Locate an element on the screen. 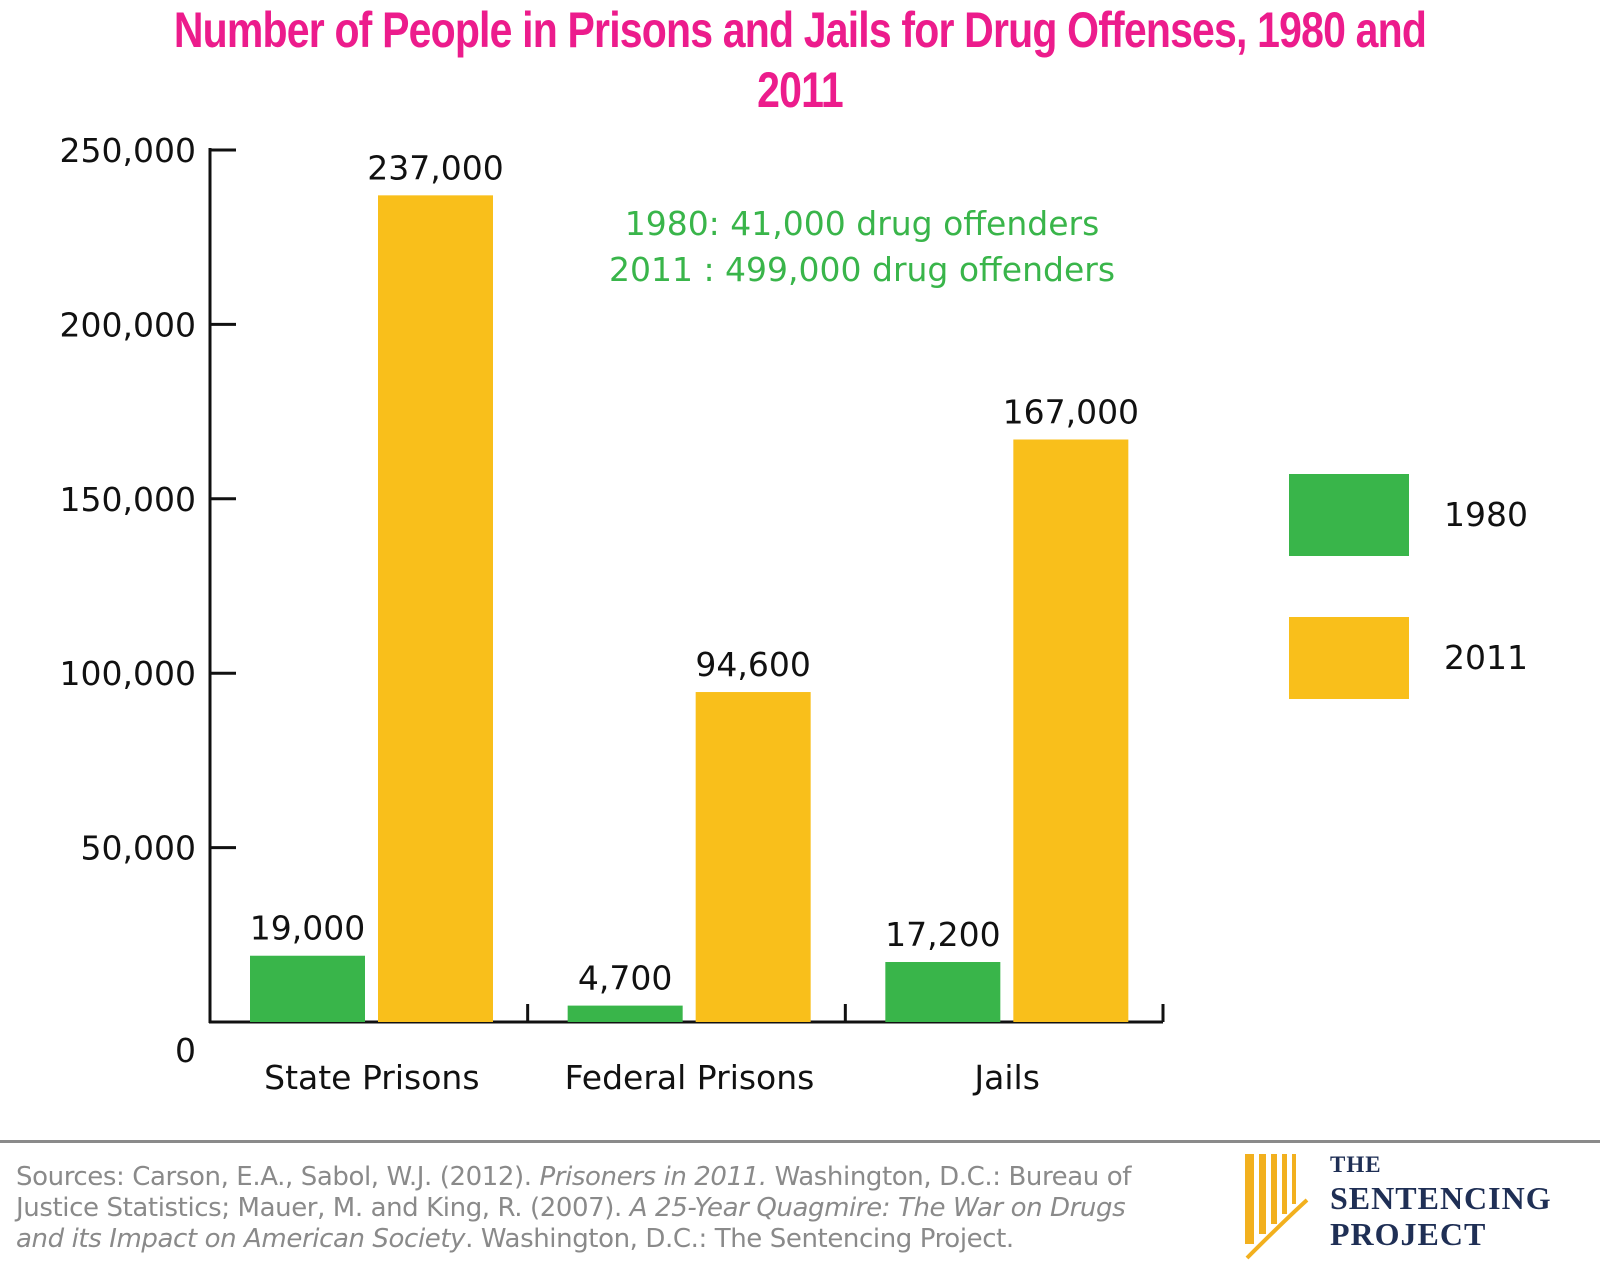 The width and height of the screenshot is (1600, 1269). annotation-line-2: 2011 : 499,000 drug offenders is located at coordinates (862, 269).